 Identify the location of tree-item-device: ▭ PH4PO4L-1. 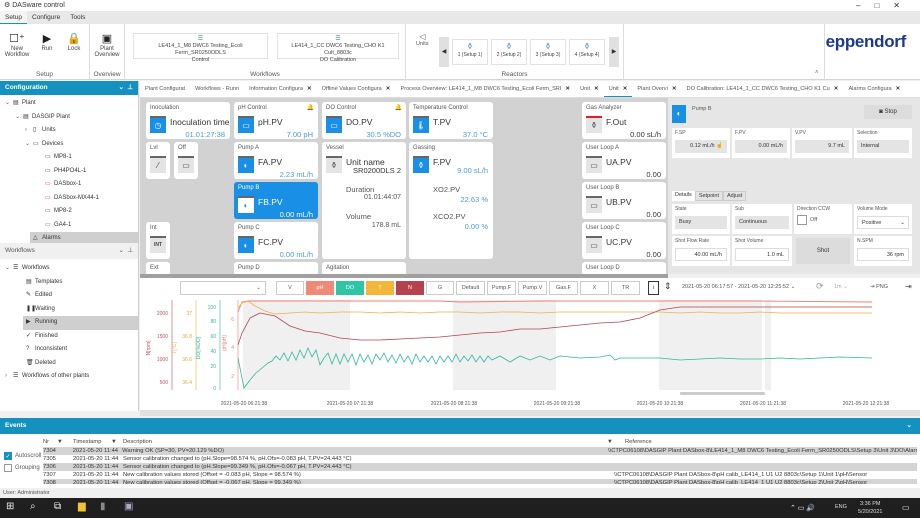
(69, 172).